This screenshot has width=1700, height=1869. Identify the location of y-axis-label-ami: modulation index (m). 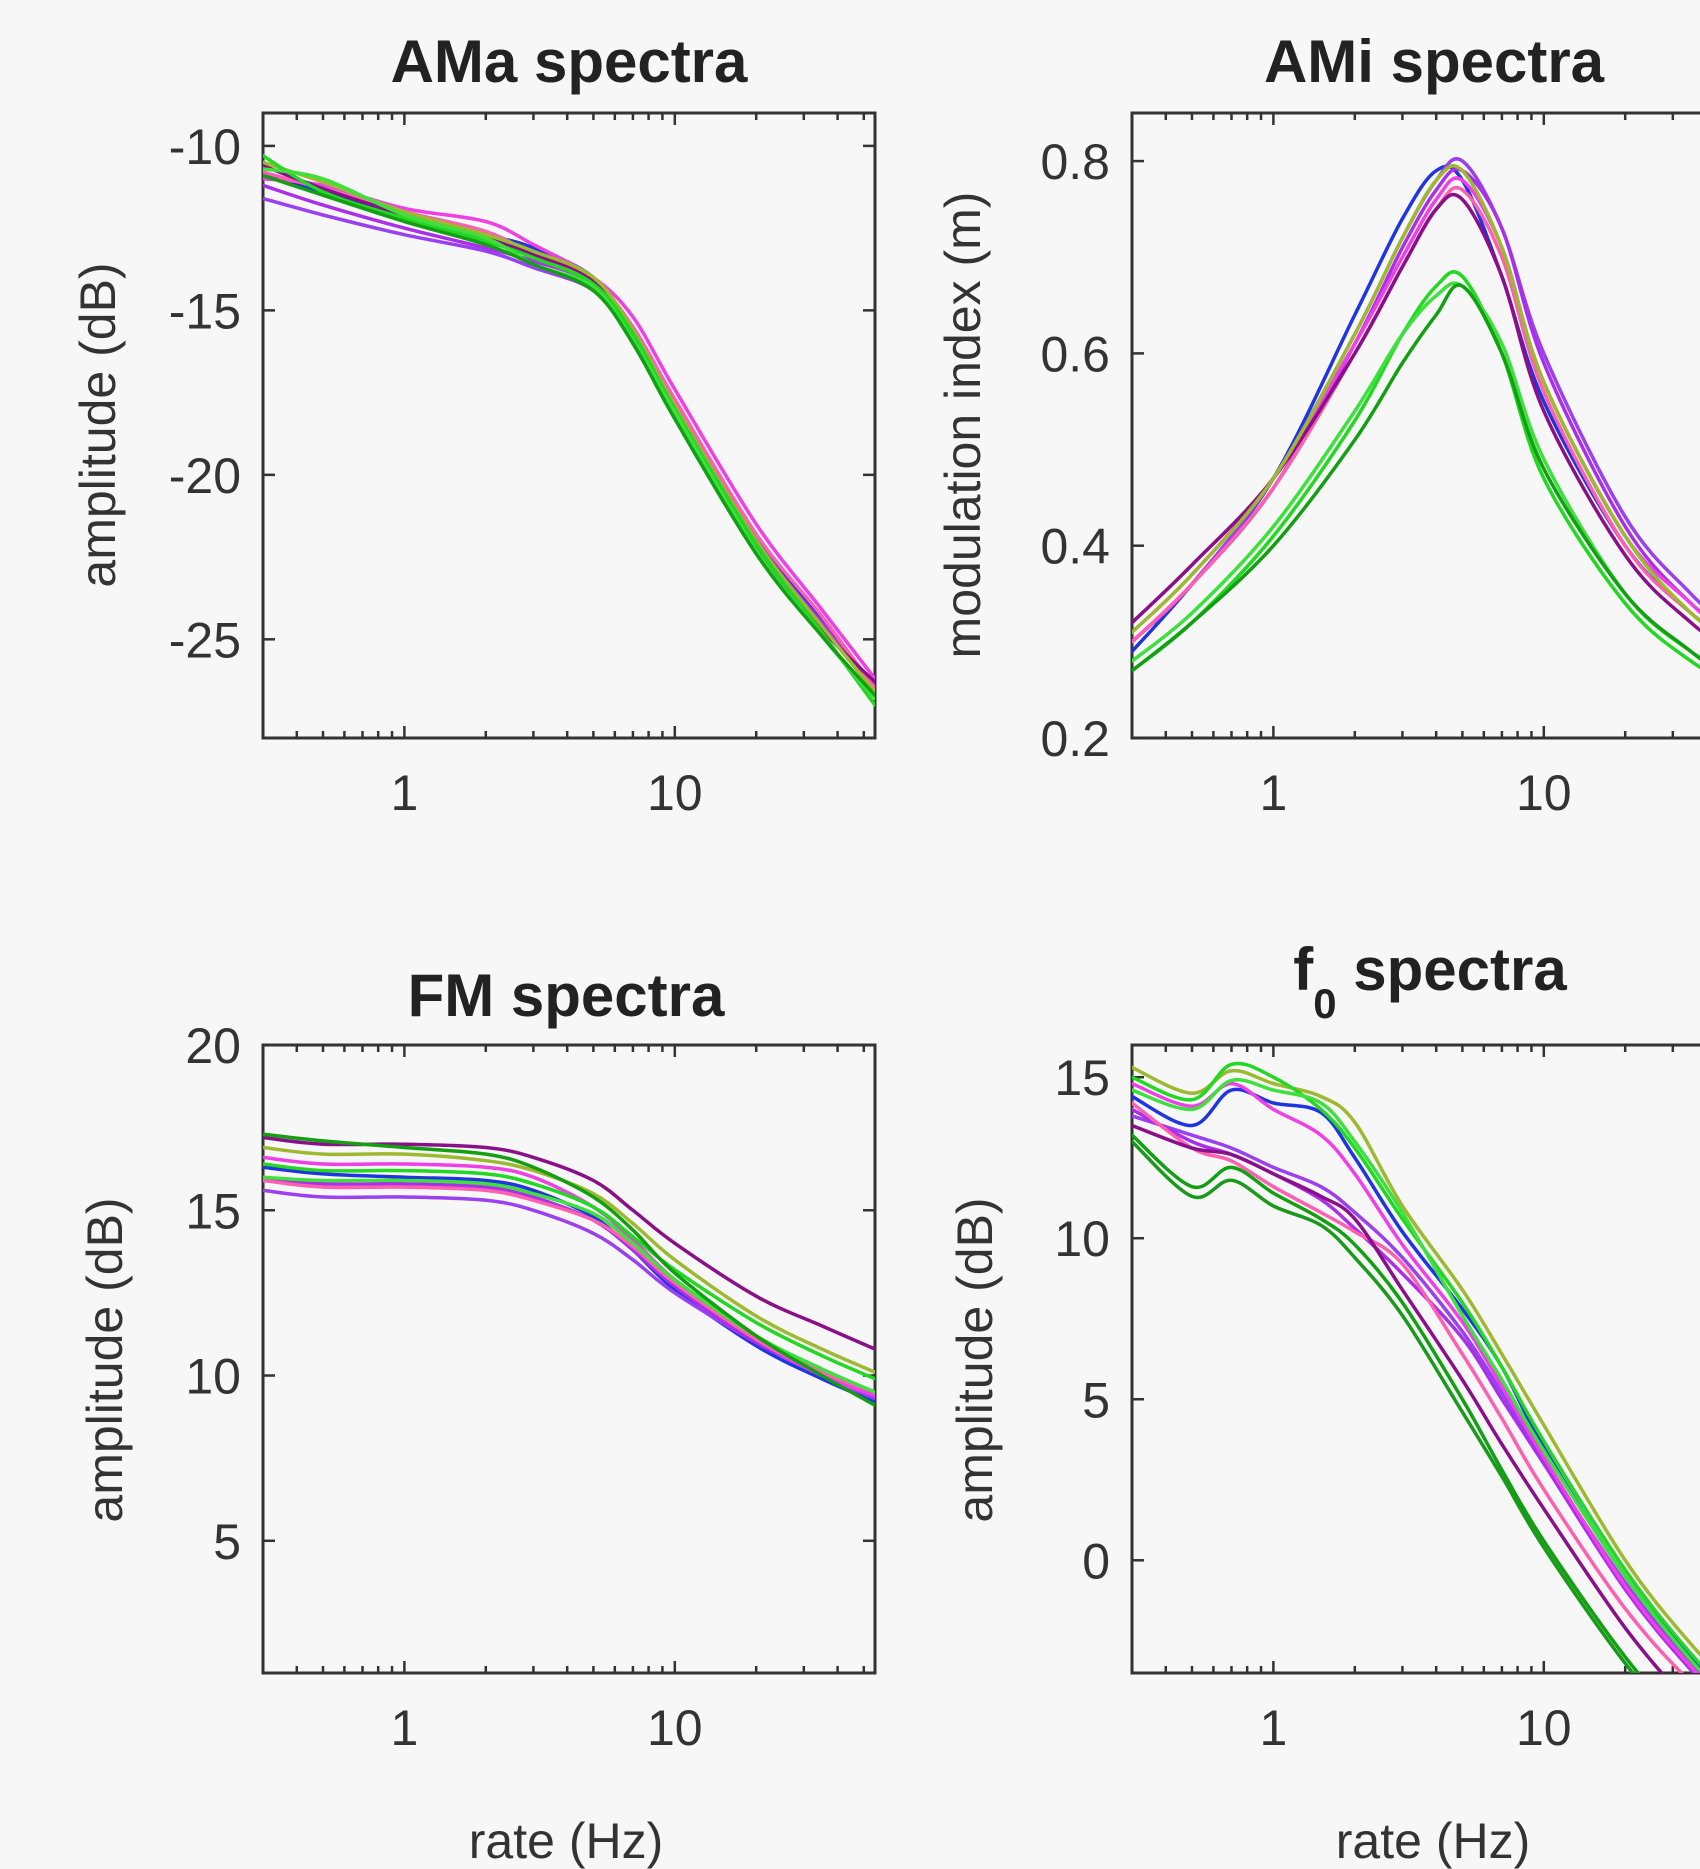
(963, 425).